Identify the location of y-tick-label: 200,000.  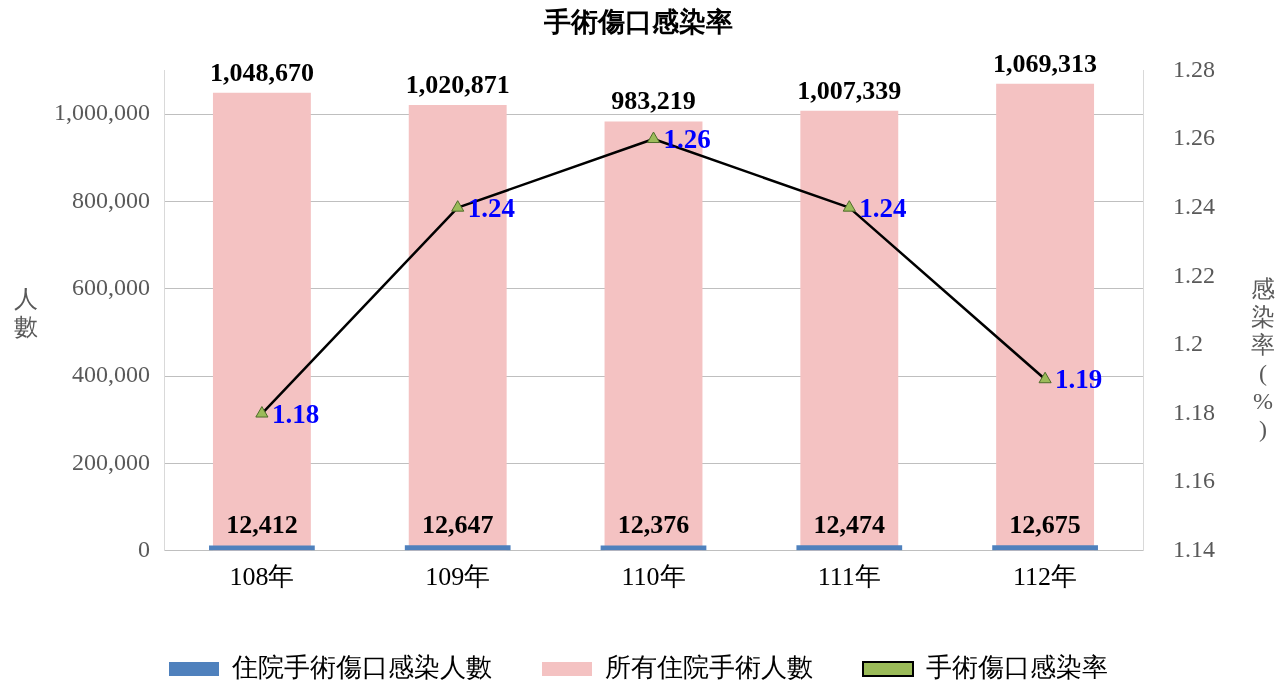
(111, 461).